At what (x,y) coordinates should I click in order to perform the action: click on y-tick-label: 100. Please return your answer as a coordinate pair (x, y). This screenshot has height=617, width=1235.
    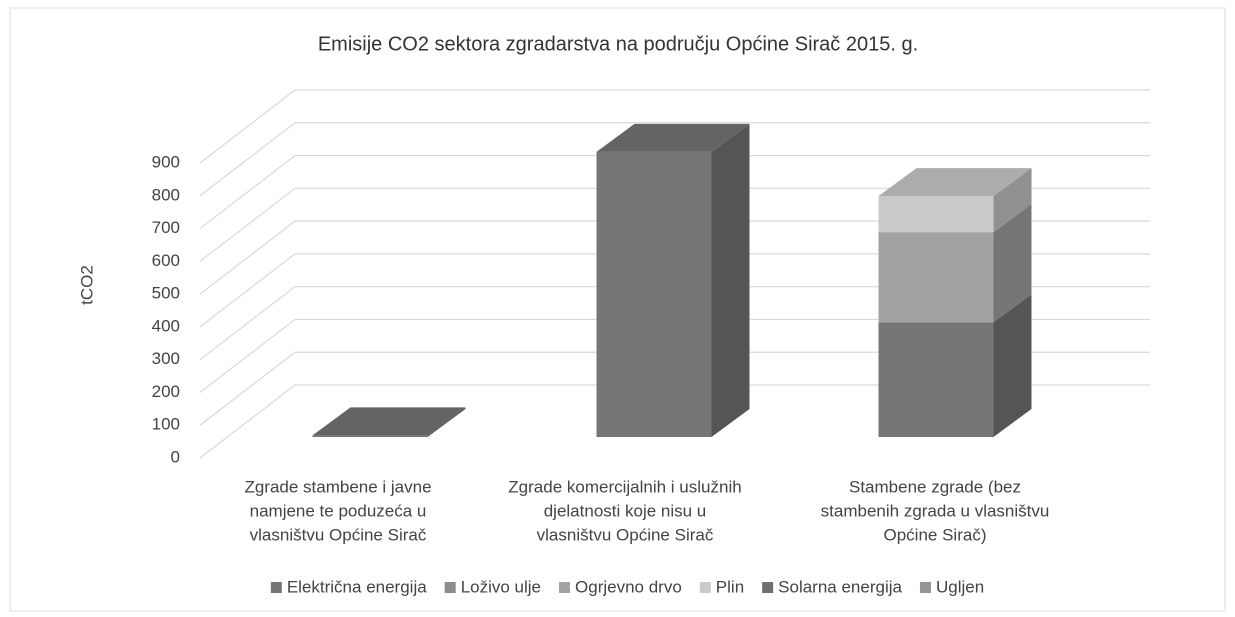
    Looking at the image, I should click on (166, 424).